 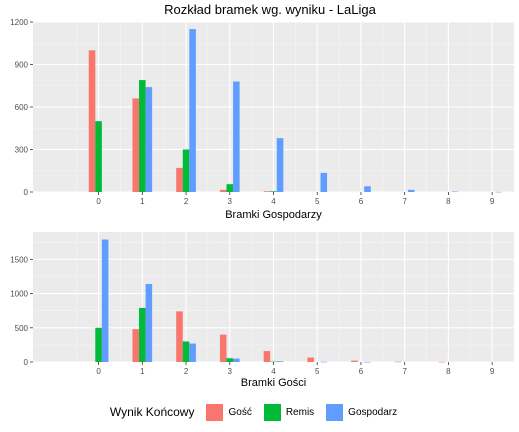 I want to click on y-tick-label: 600, so click(x=22, y=107).